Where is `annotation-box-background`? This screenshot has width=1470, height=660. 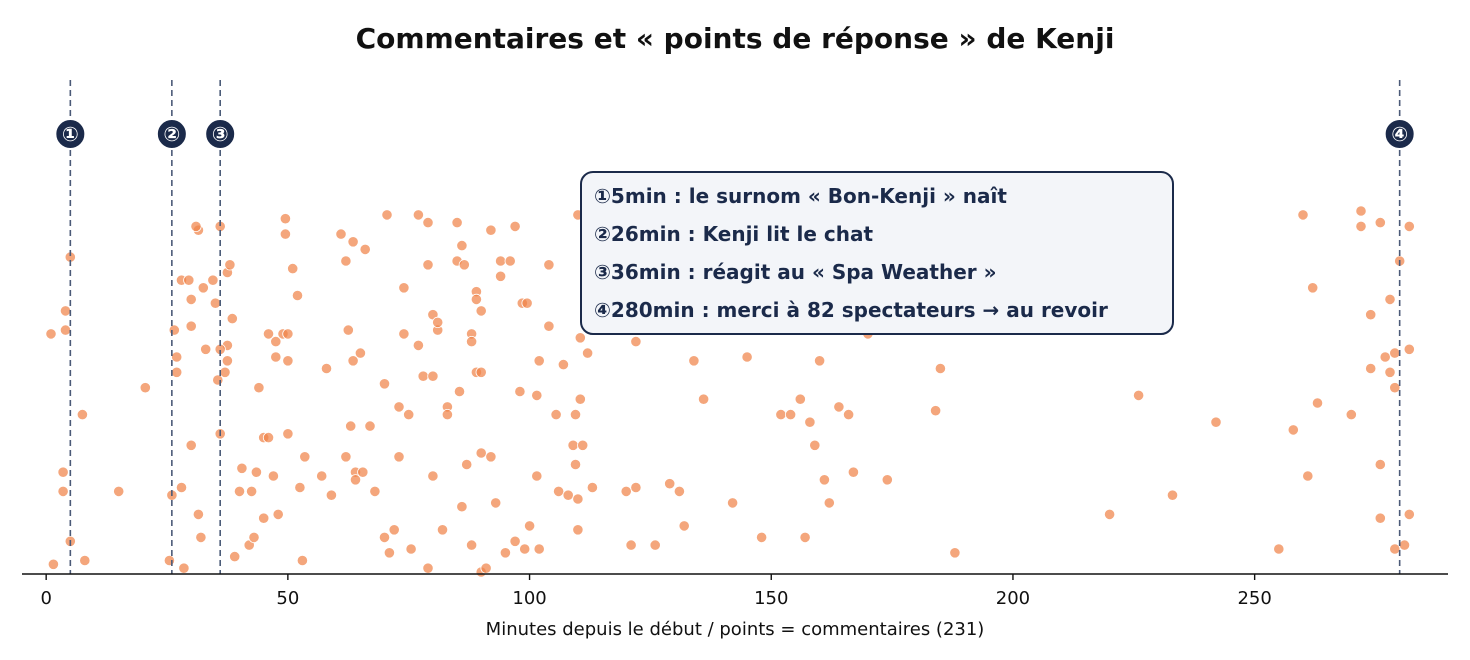
annotation-box-background is located at coordinates (877, 253).